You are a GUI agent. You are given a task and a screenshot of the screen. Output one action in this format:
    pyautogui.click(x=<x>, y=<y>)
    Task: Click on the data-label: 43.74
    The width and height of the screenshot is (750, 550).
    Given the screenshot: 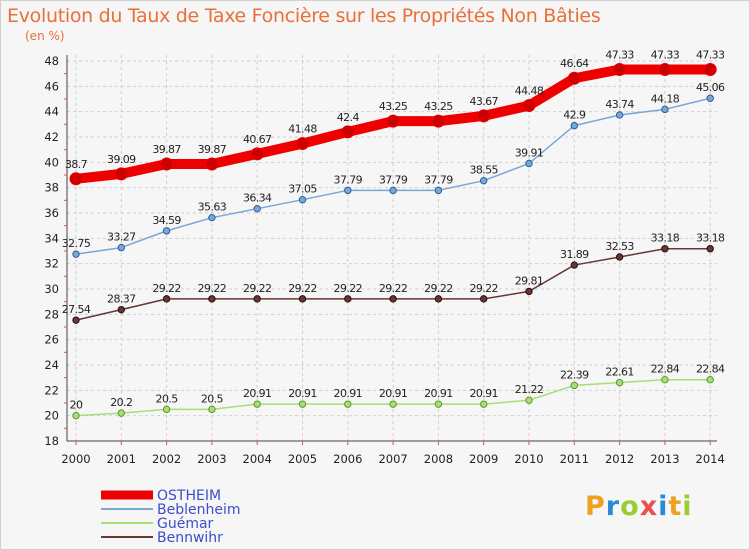 What is the action you would take?
    pyautogui.click(x=619, y=104)
    